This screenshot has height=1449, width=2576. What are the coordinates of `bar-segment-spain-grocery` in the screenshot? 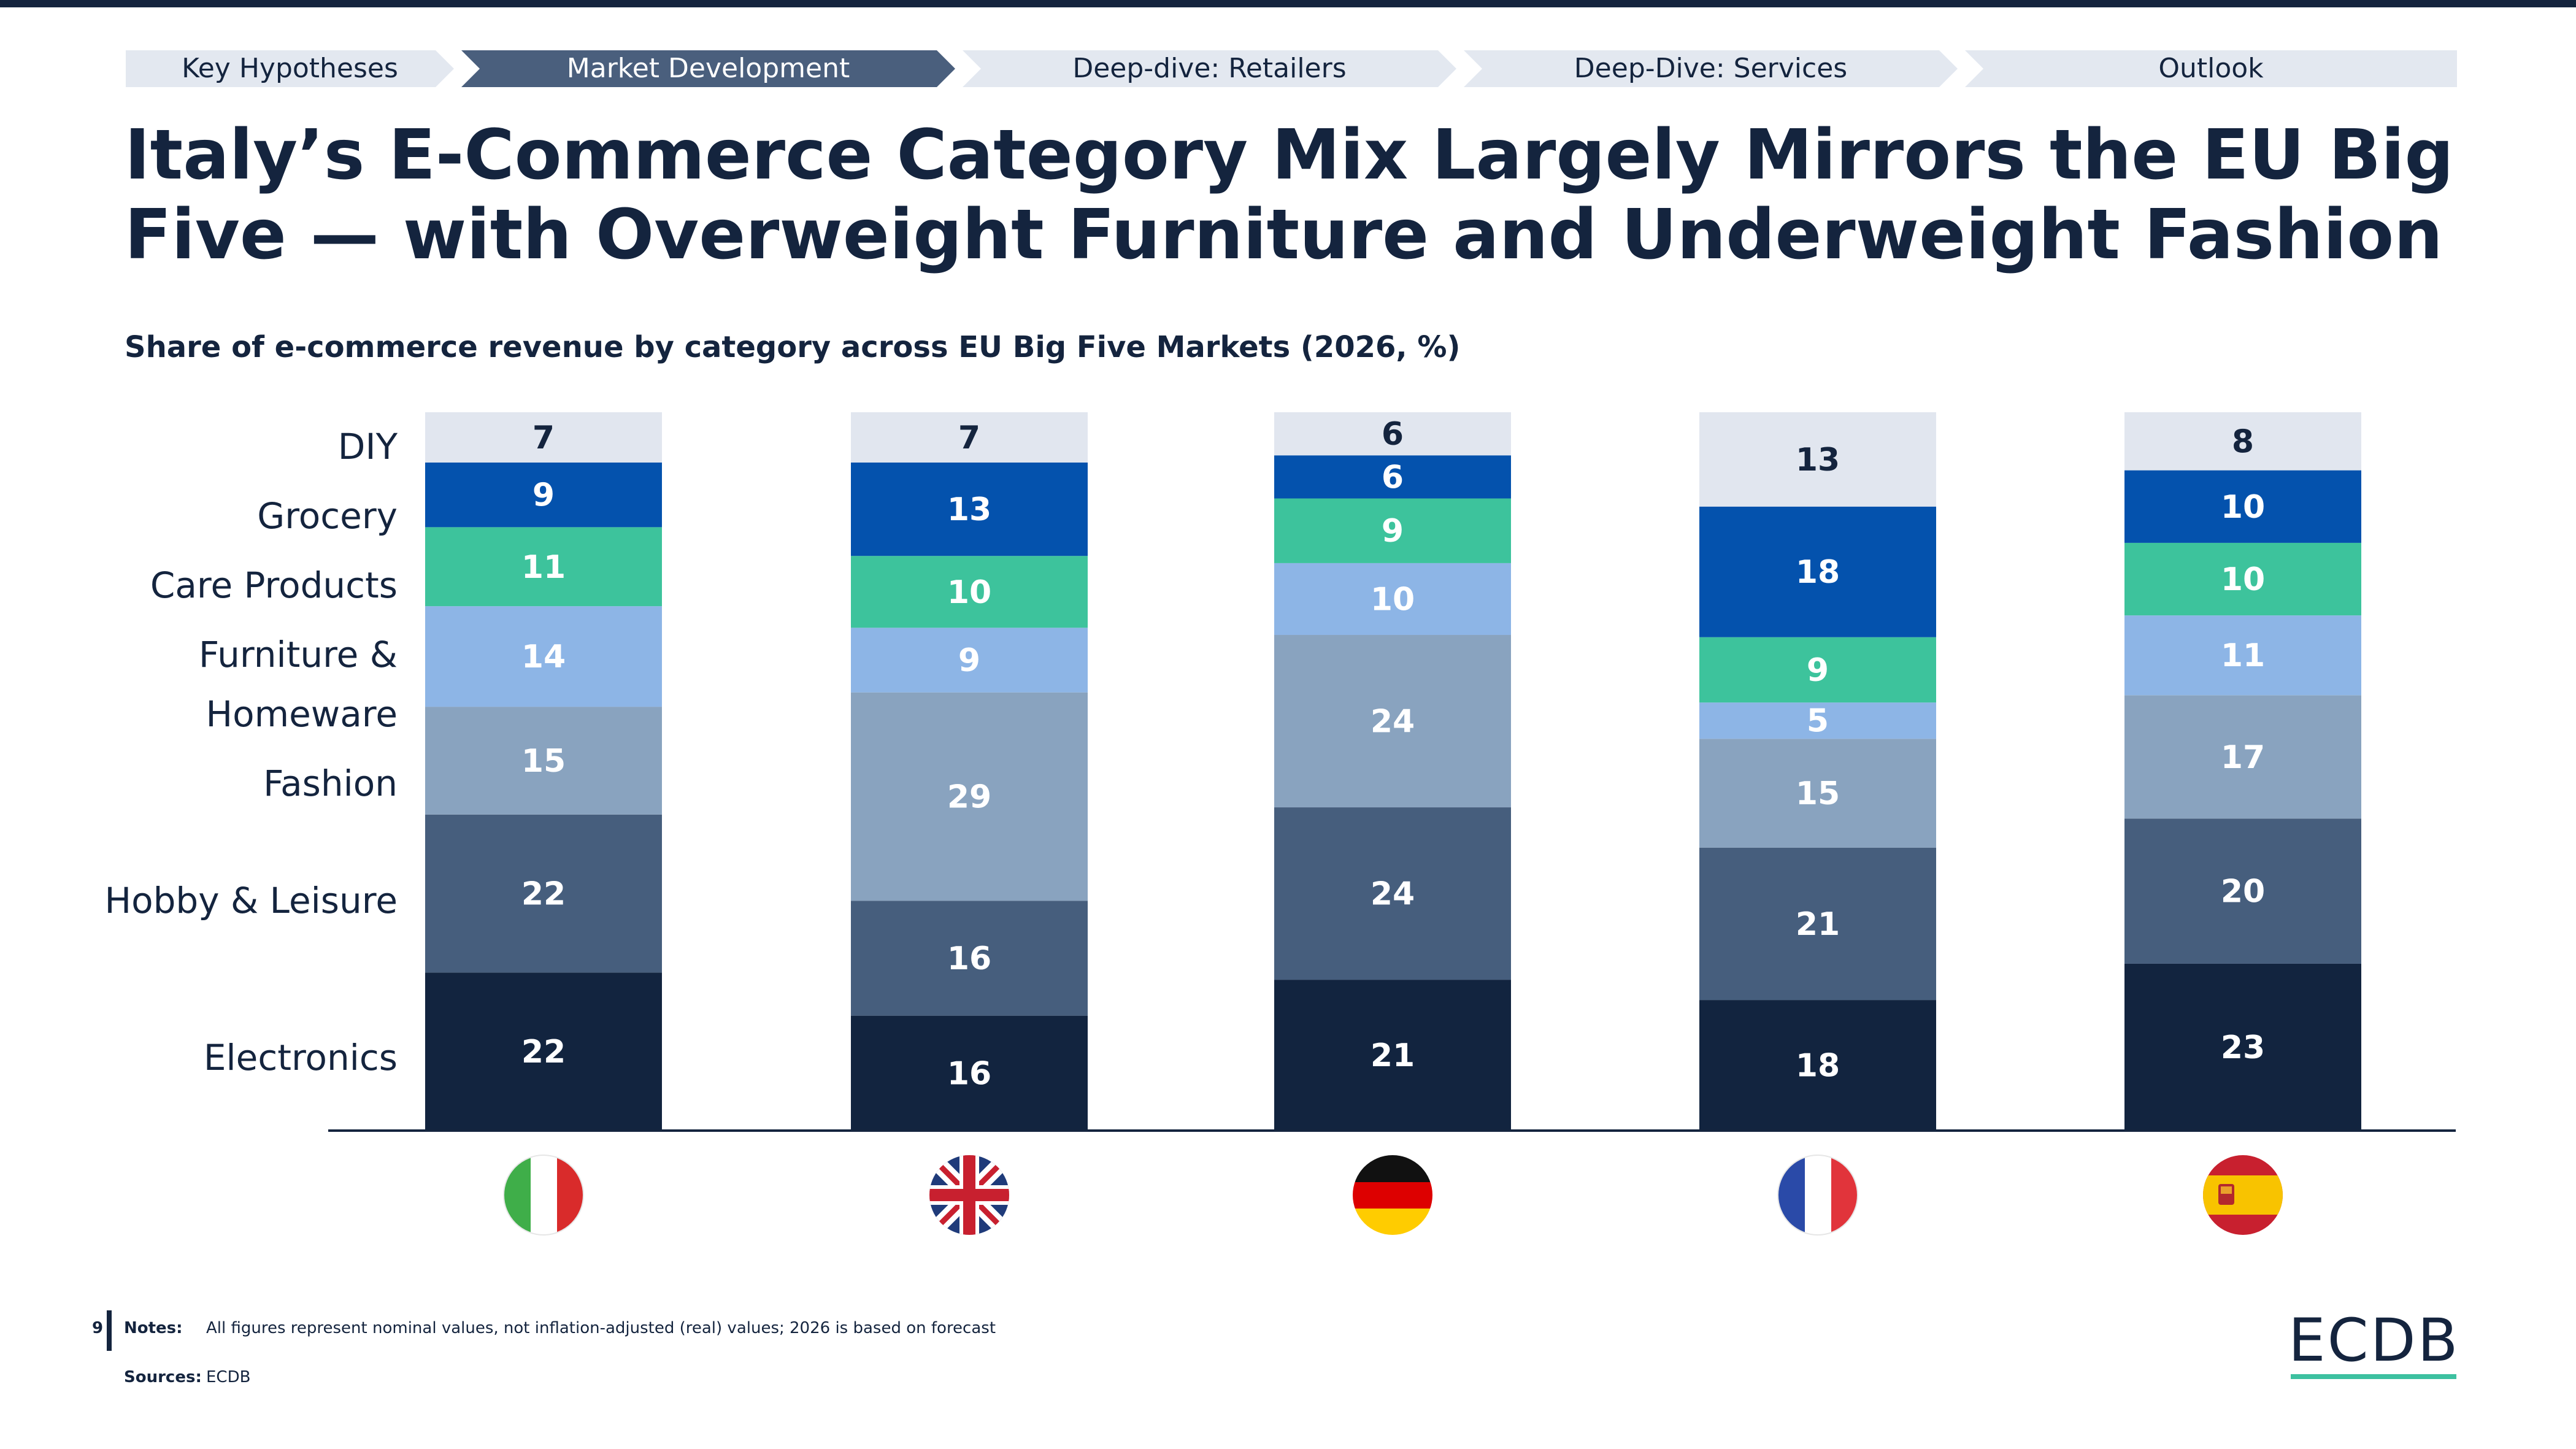 It's located at (2242, 506).